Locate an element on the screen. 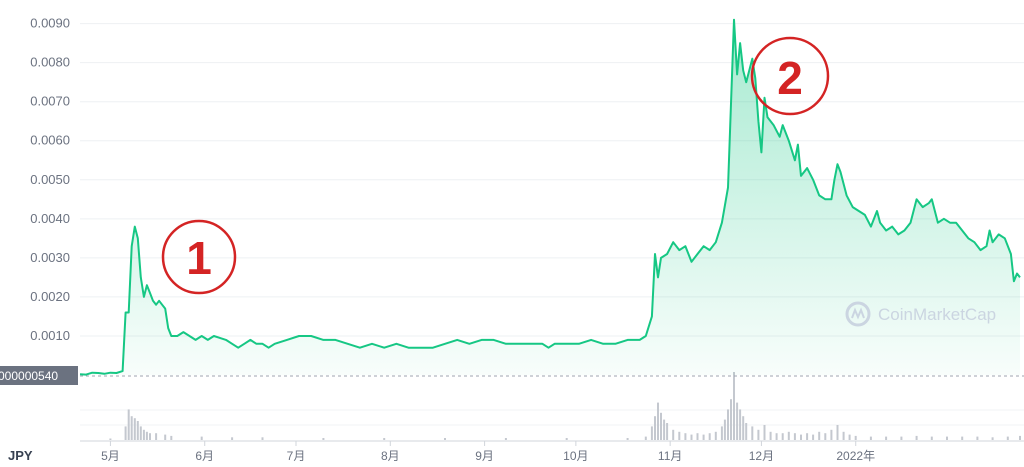 The width and height of the screenshot is (1024, 467). x-tick-label: 6月 is located at coordinates (204, 456).